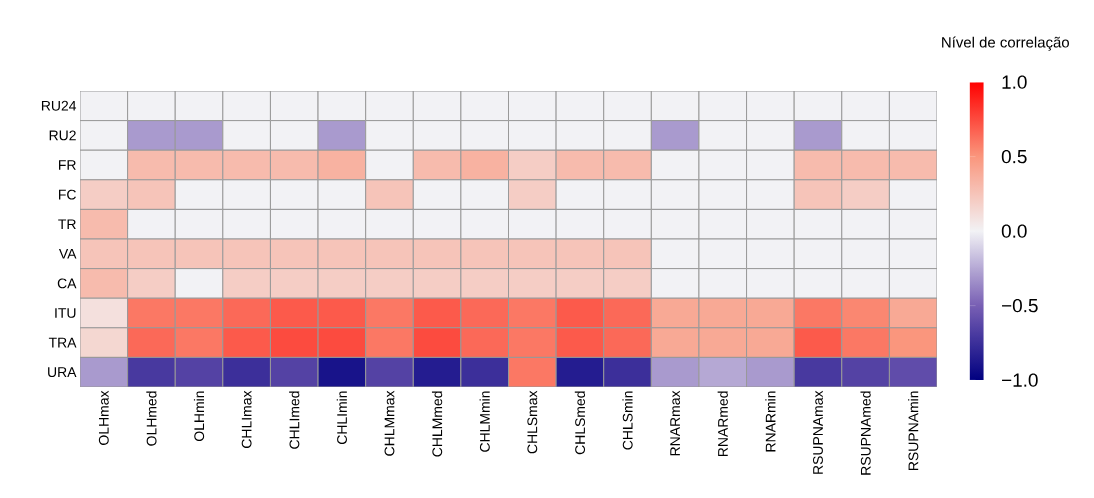 This screenshot has height=498, width=1094. Describe the element at coordinates (818, 432) in the screenshot. I see `x-tick-label: RSUPNAmax` at that location.